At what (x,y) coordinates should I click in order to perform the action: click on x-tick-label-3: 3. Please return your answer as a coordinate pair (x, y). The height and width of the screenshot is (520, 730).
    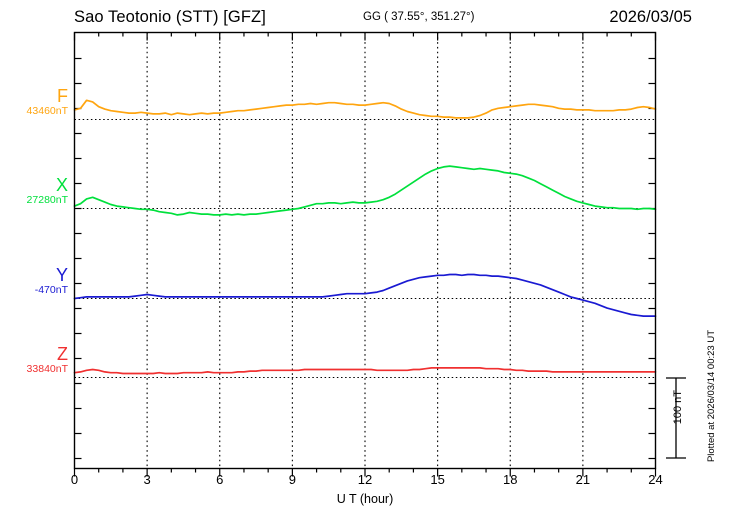
    Looking at the image, I should click on (147, 479).